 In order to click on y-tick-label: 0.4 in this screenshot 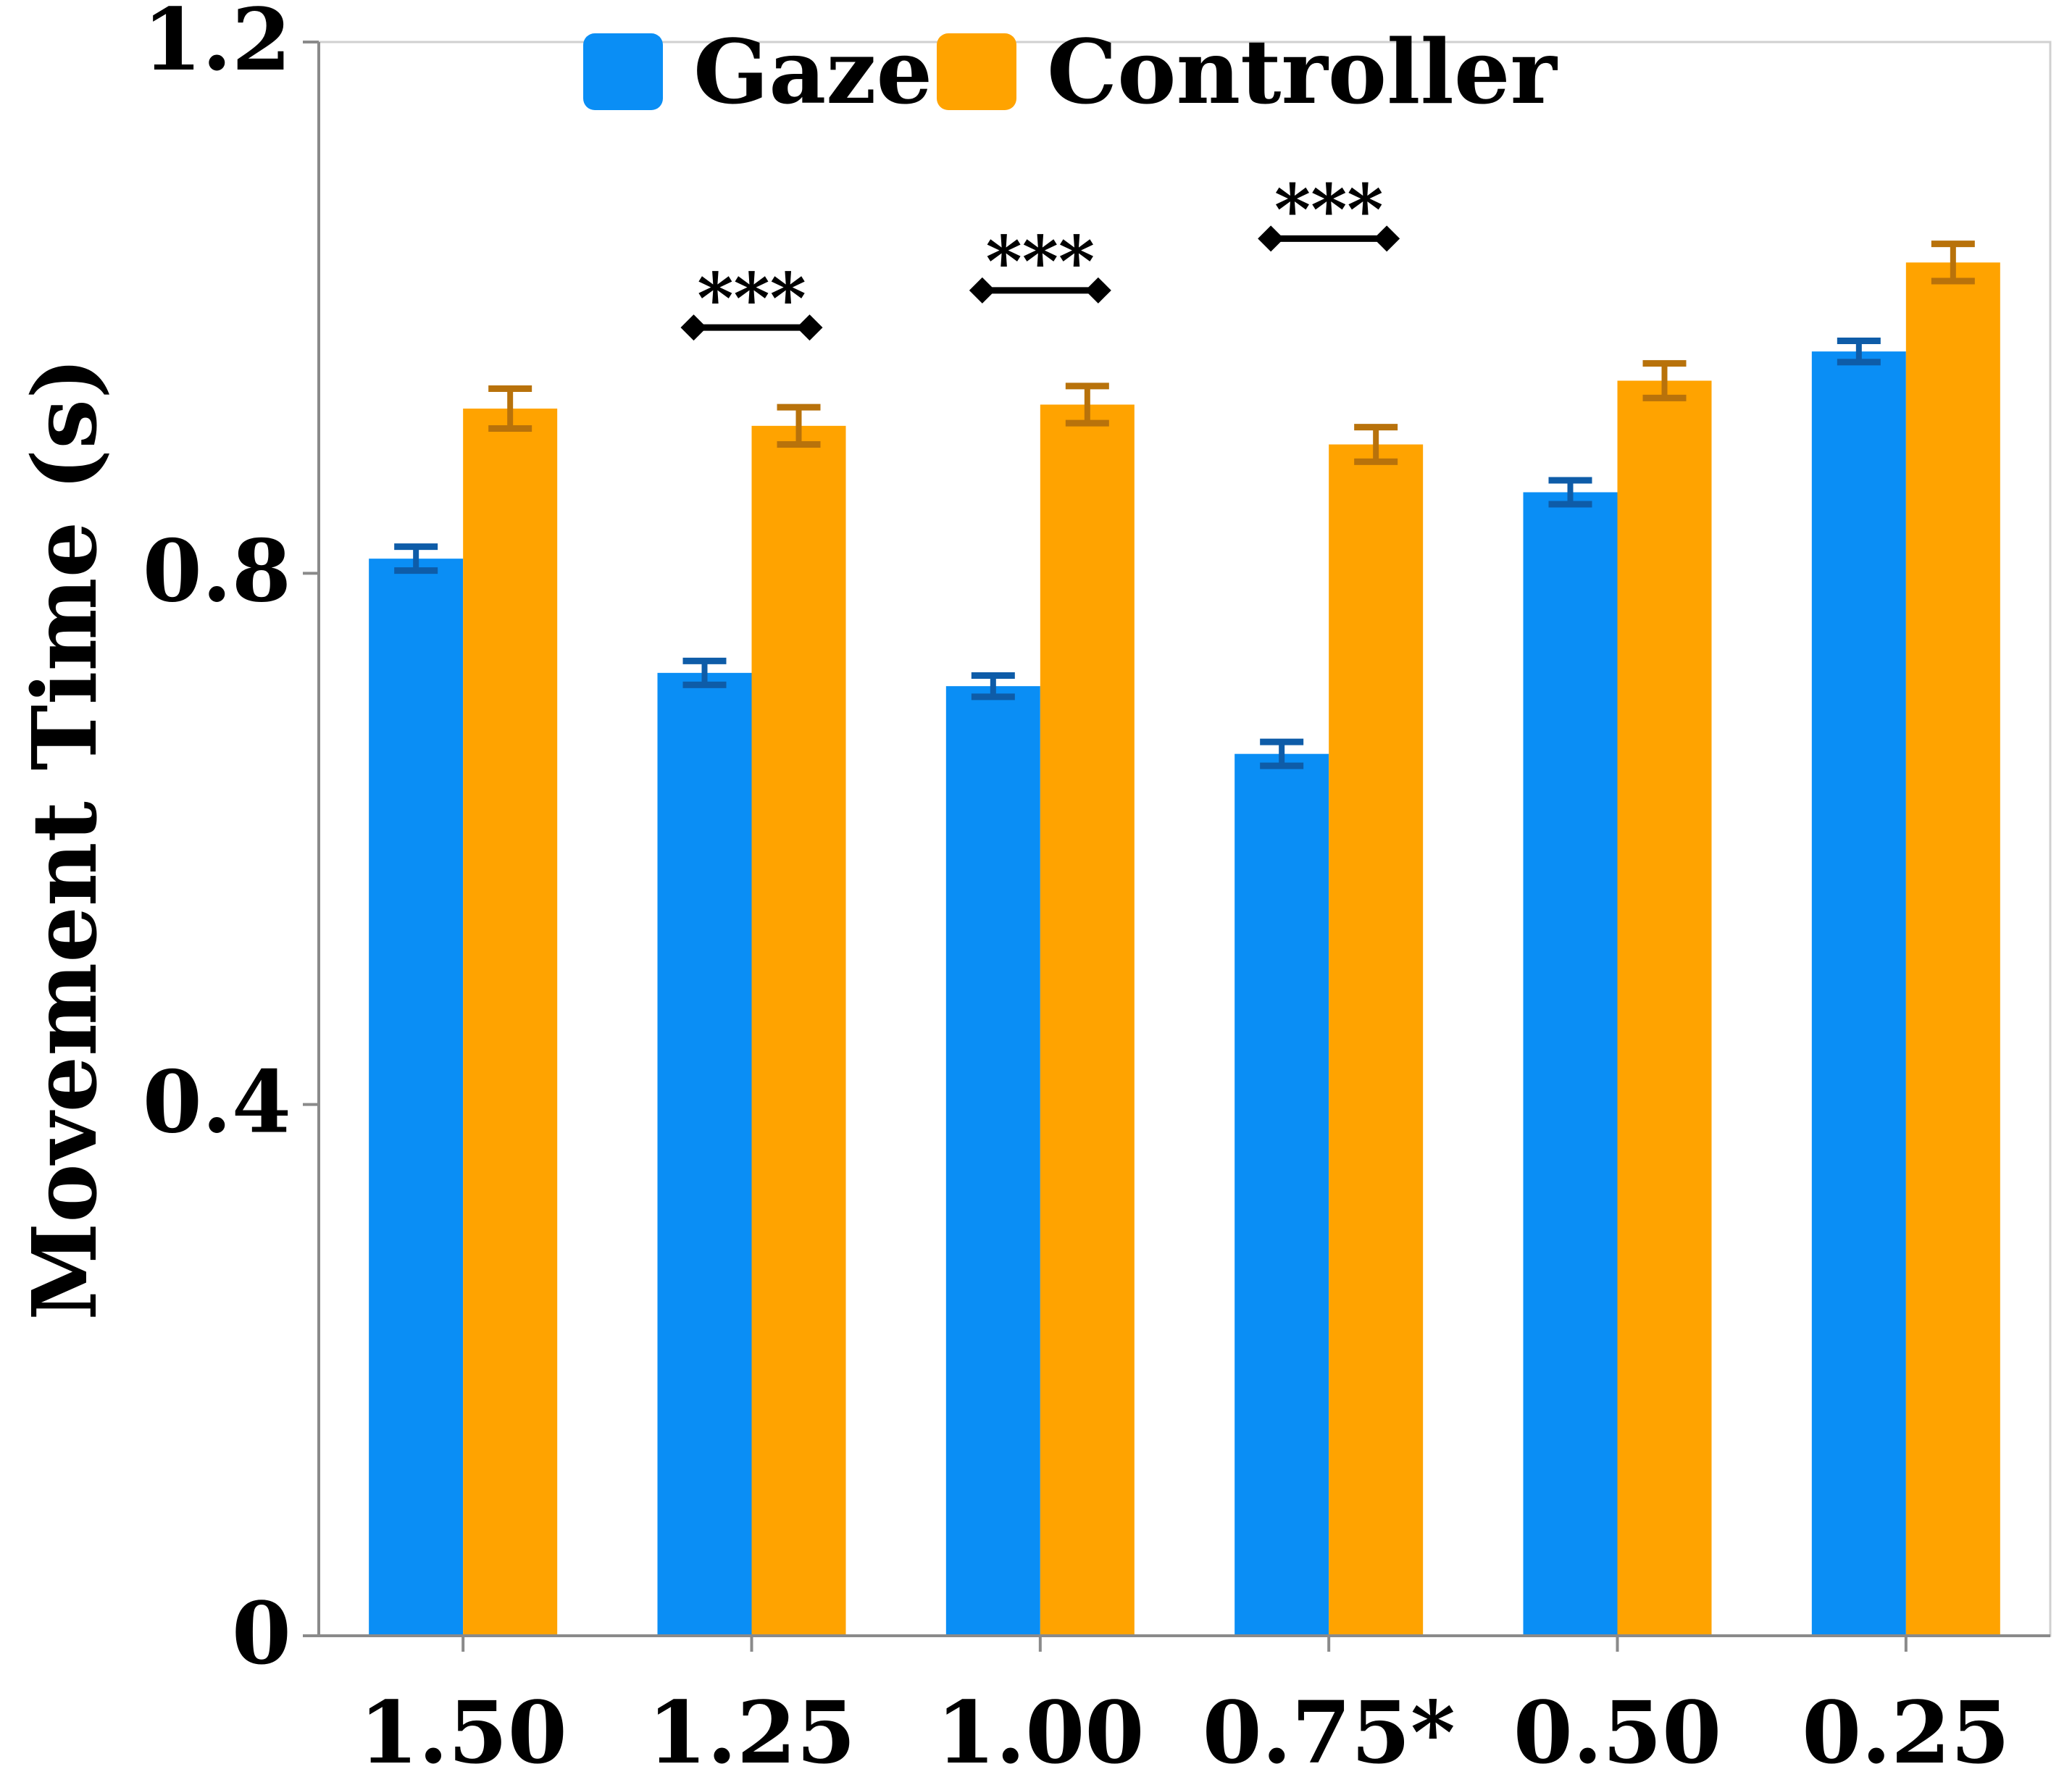, I will do `click(217, 1102)`.